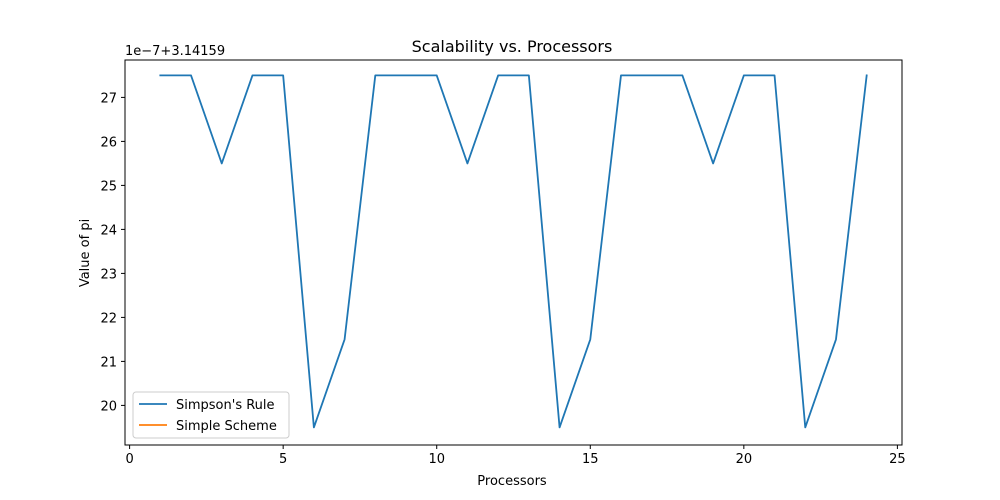  I want to click on y-tick-label: 21, so click(108, 362).